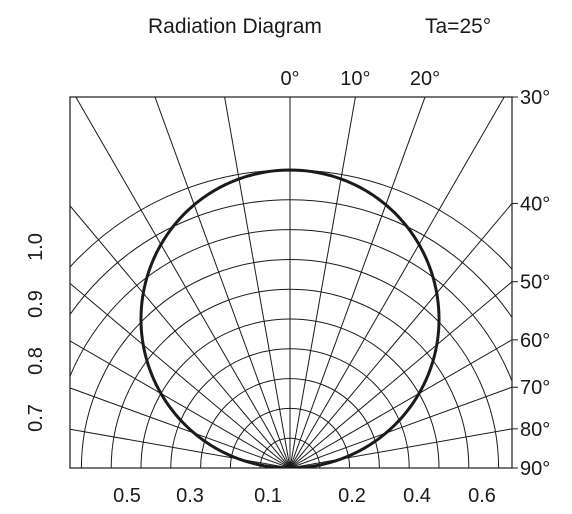  What do you see at coordinates (458, 26) in the screenshot?
I see `chart-subtitle: Ta=25°` at bounding box center [458, 26].